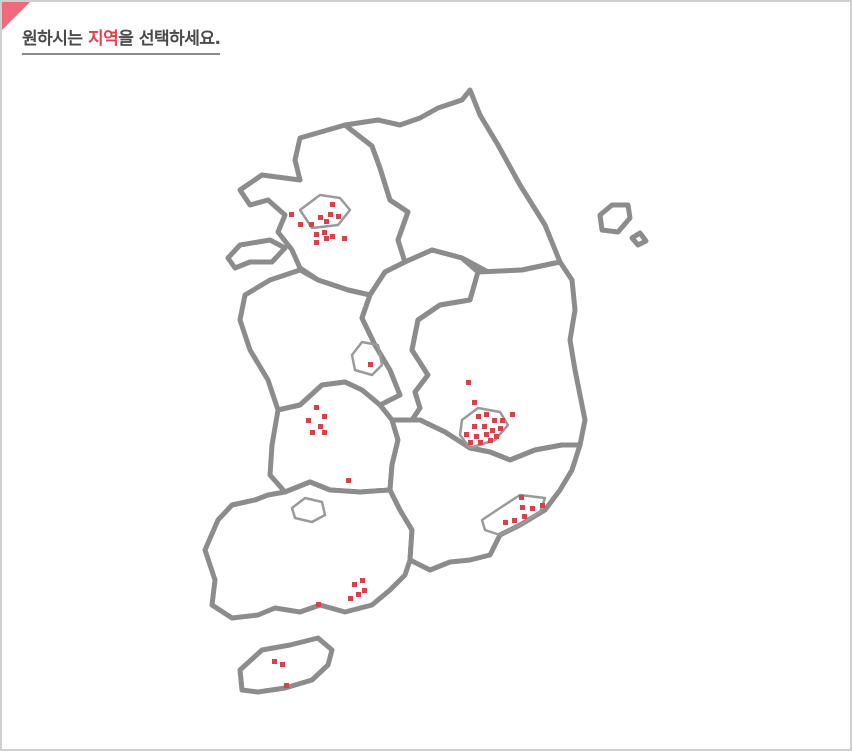  I want to click on markers-seoul, so click(318, 223).